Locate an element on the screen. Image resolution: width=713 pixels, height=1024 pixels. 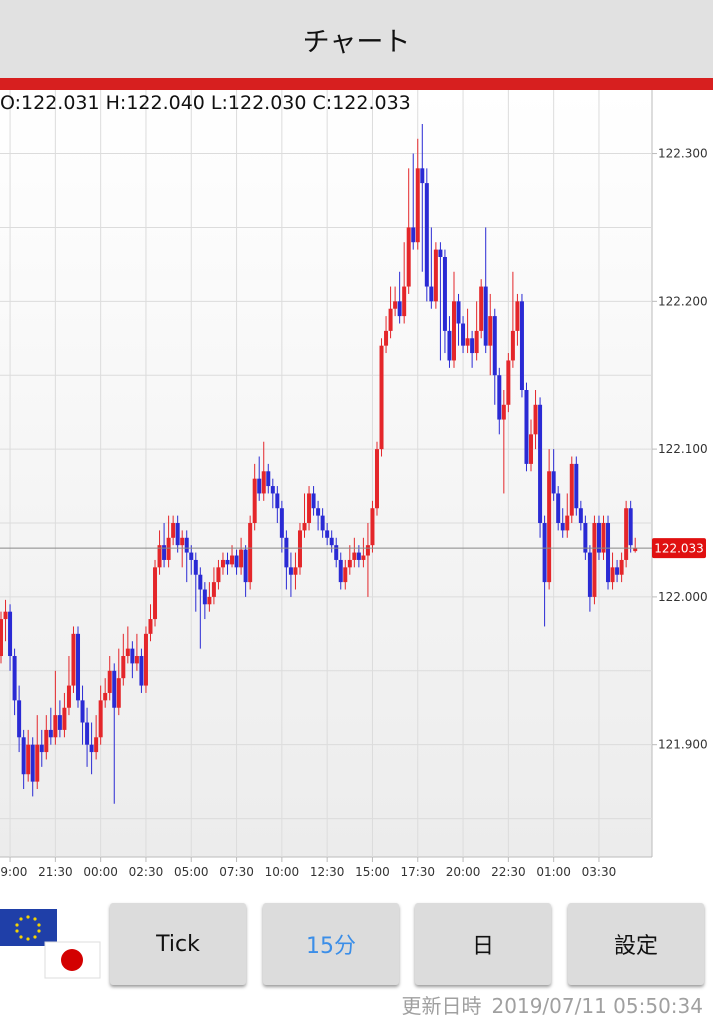
timeframe-button: 設定 is located at coordinates (636, 944).